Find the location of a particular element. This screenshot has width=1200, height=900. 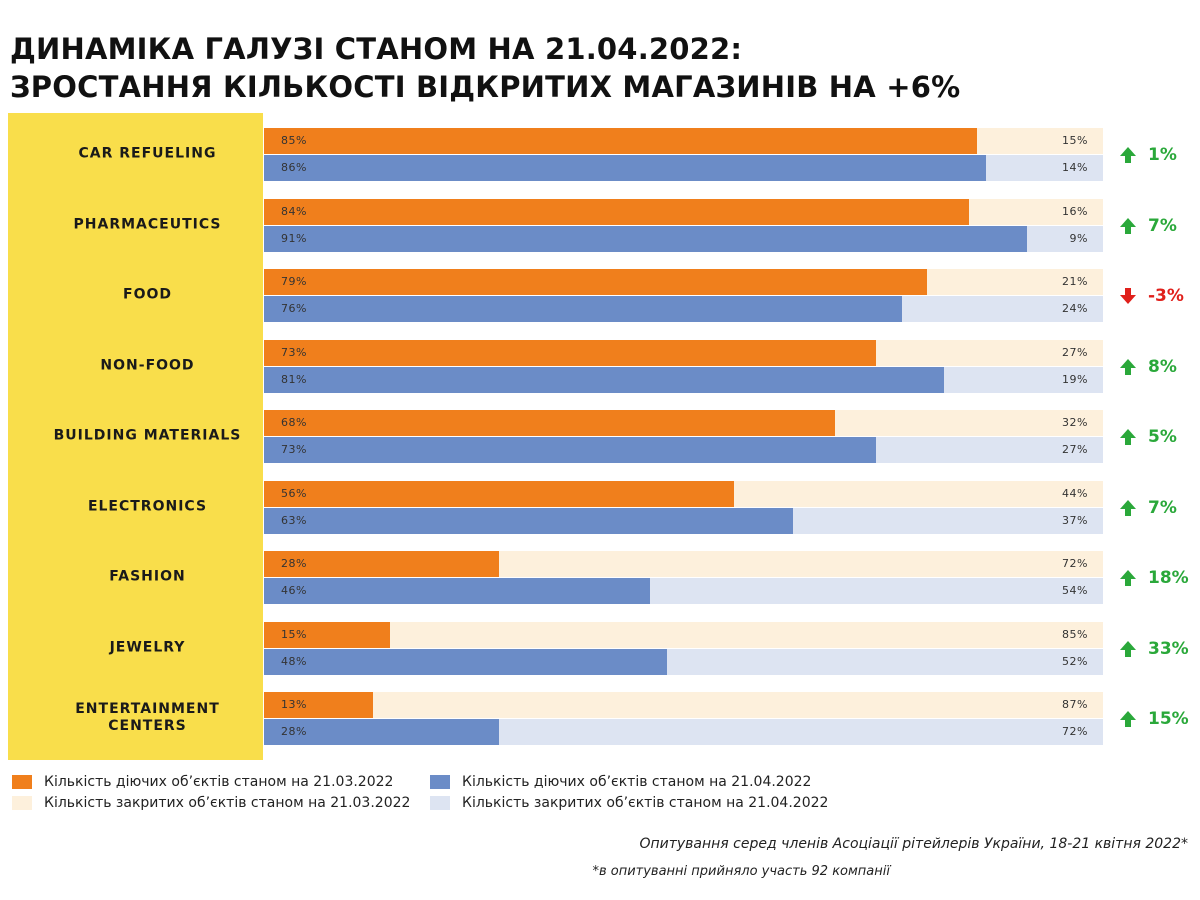

value-label: 21% is located at coordinates (1075, 281).